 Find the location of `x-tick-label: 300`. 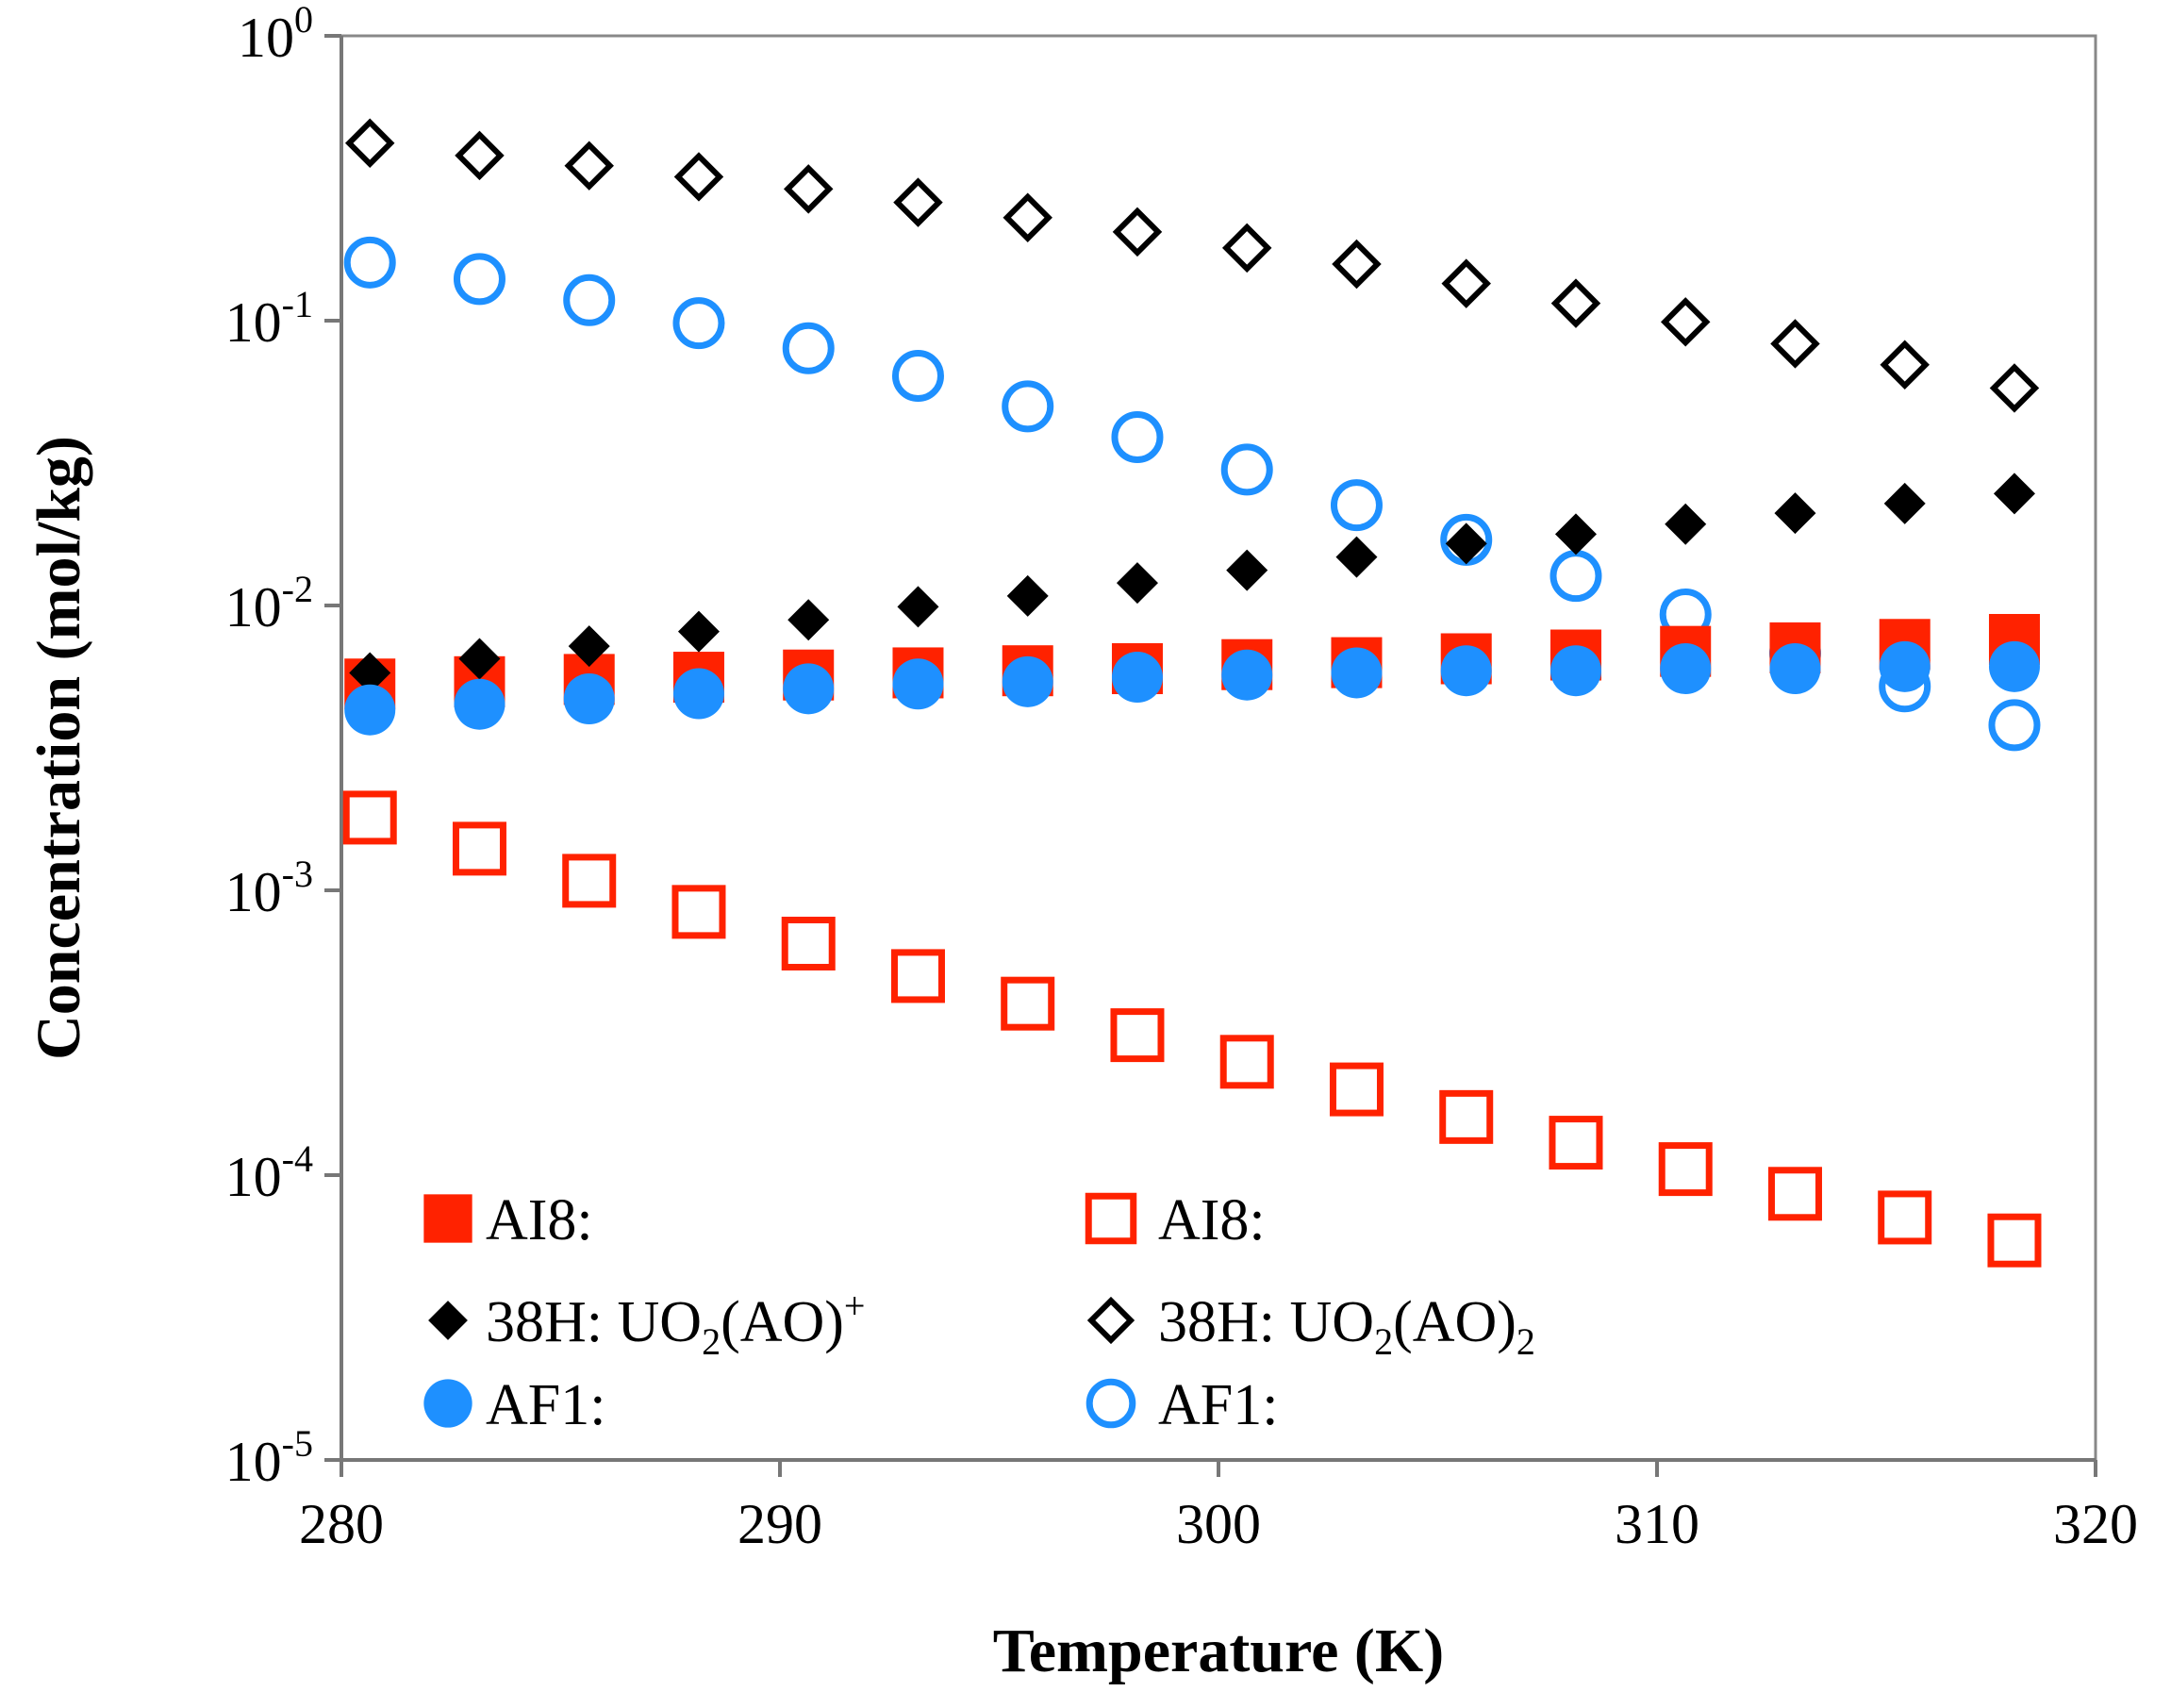

x-tick-label: 300 is located at coordinates (1218, 1524).